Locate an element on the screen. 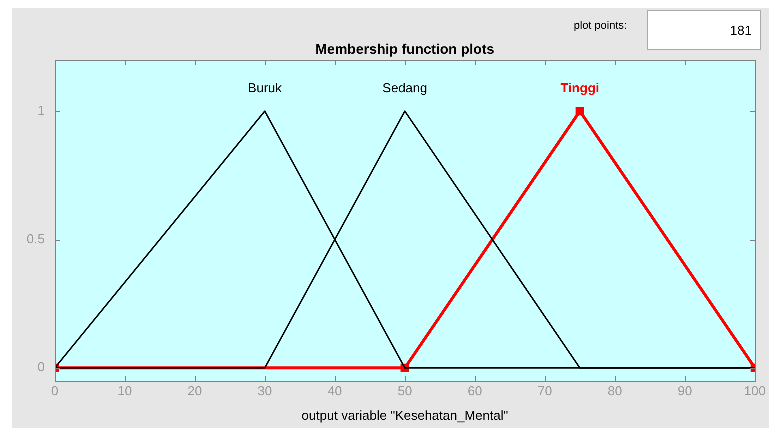 The width and height of the screenshot is (769, 428). text: plot points: is located at coordinates (601, 26).